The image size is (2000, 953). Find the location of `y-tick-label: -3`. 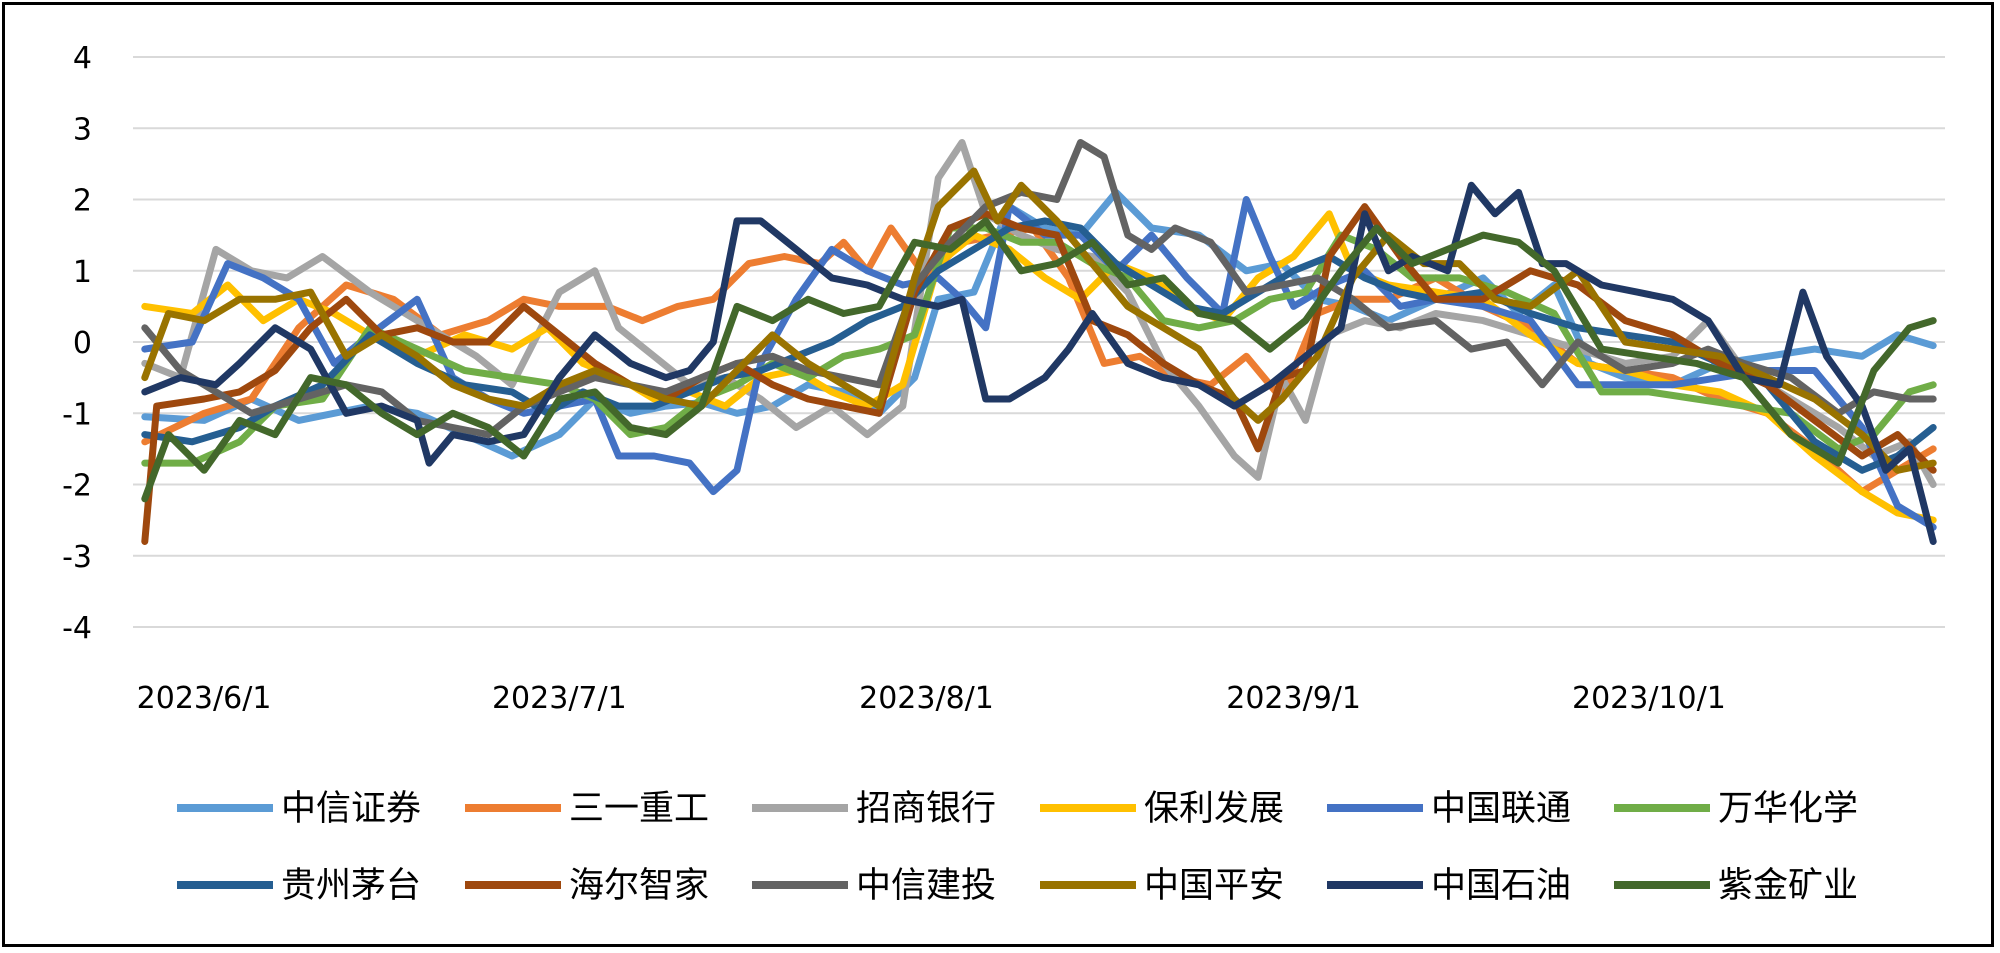

y-tick-label: -3 is located at coordinates (77, 557).